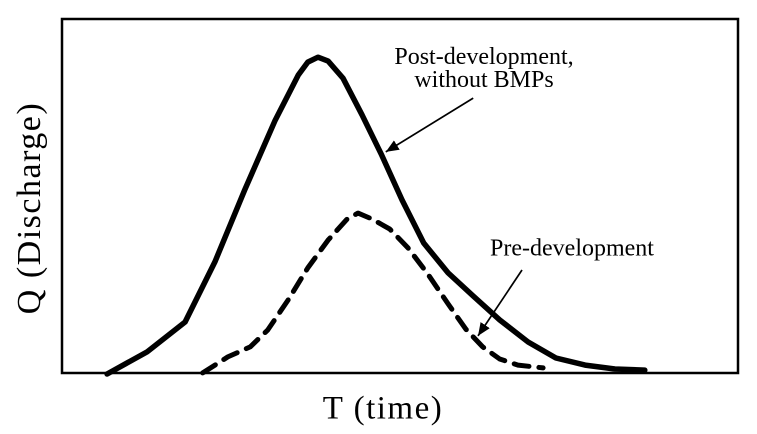 The height and width of the screenshot is (434, 757). Describe the element at coordinates (484, 57) in the screenshot. I see `post-annotation-line1: Post-development,` at that location.